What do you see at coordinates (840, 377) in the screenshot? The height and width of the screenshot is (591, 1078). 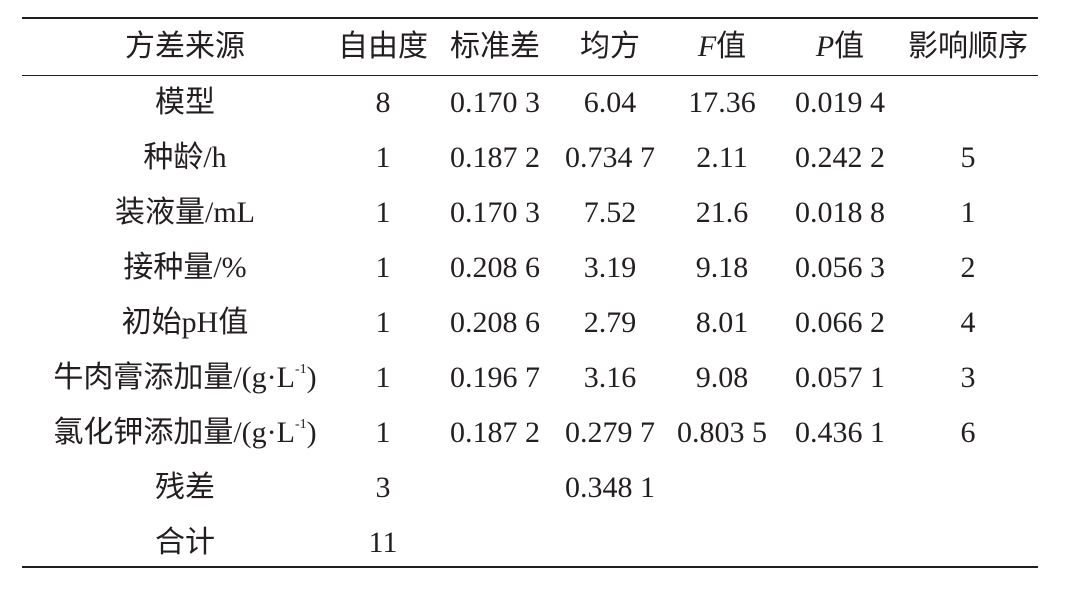 I see `table-cell: 0.057 1` at bounding box center [840, 377].